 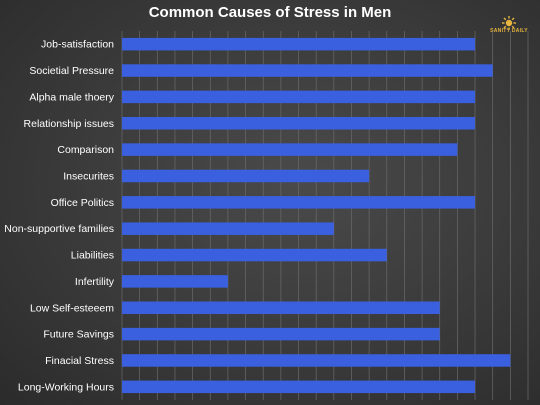 What do you see at coordinates (71, 71) in the screenshot?
I see `category-label: Societial Pressure` at bounding box center [71, 71].